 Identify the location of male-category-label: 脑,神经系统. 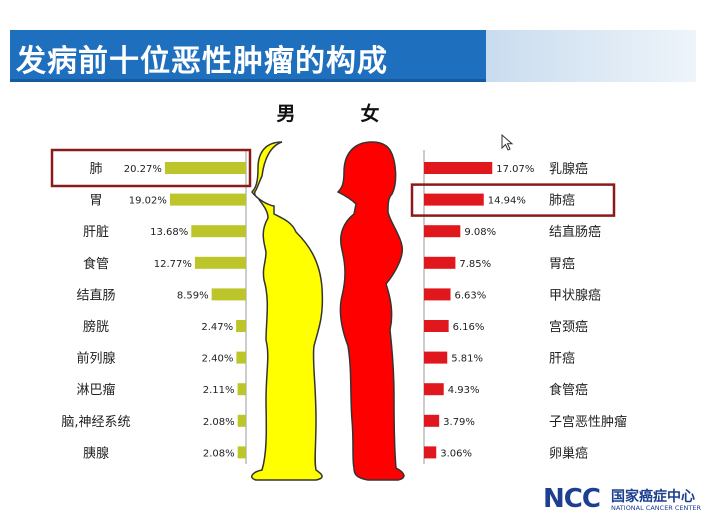
(95, 422).